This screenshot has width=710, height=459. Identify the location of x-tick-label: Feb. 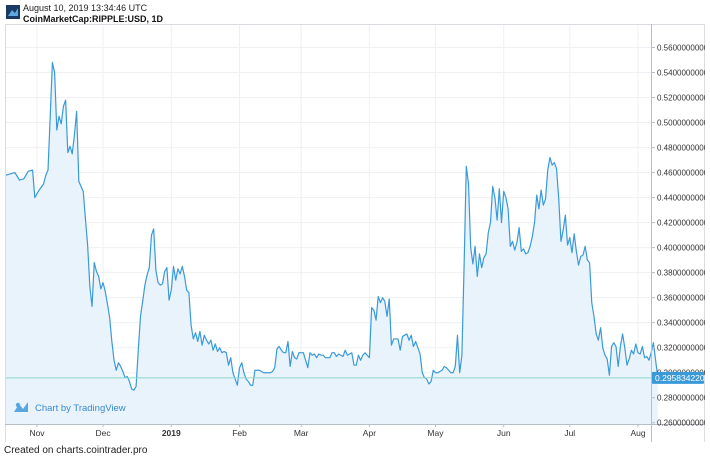
(239, 433).